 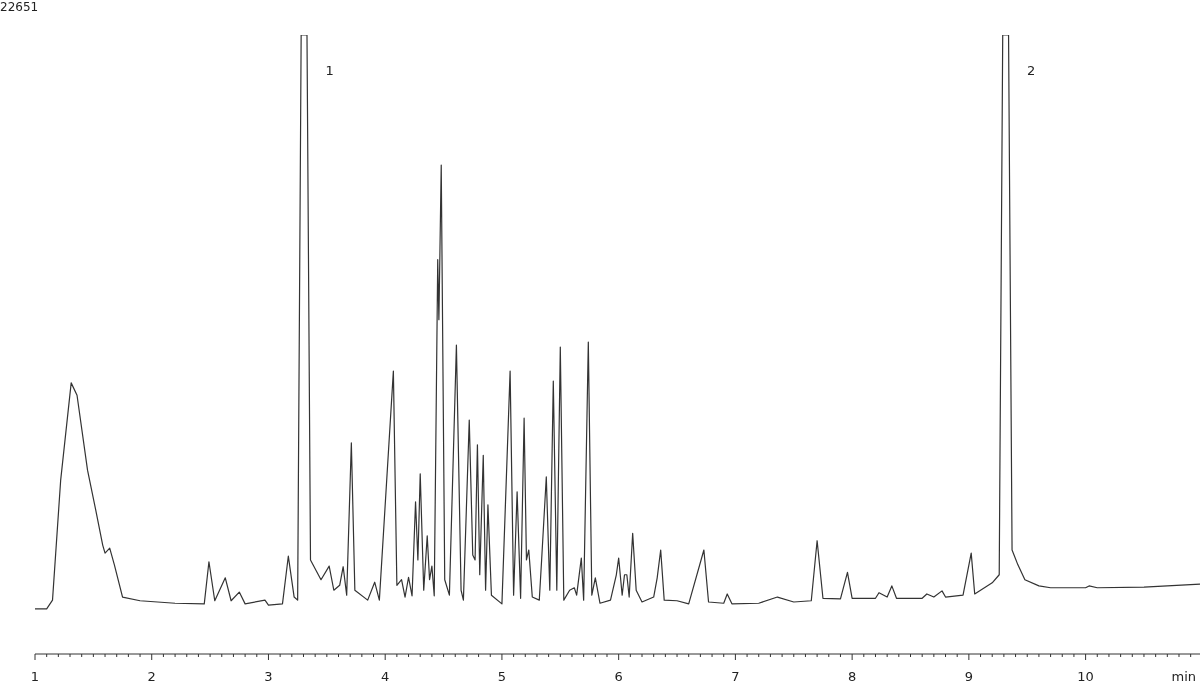 What do you see at coordinates (268, 676) in the screenshot?
I see `x-tick-label: 3` at bounding box center [268, 676].